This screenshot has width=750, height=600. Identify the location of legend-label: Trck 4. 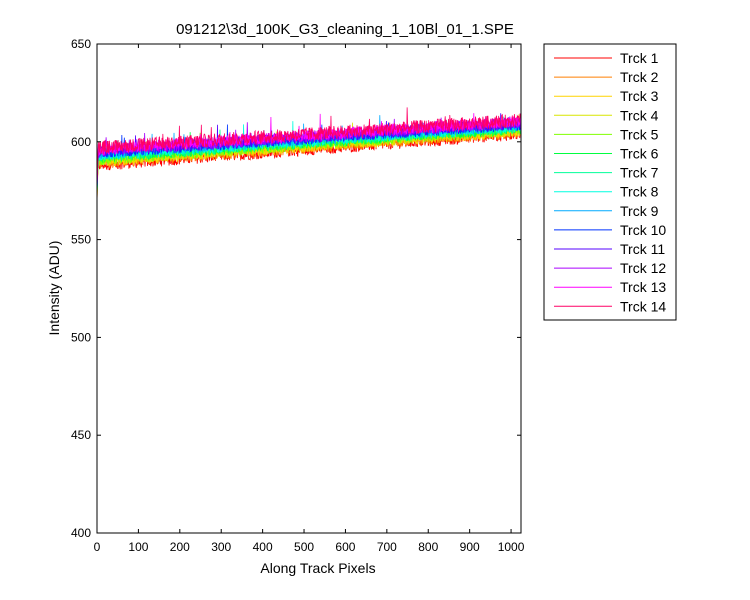
(639, 115).